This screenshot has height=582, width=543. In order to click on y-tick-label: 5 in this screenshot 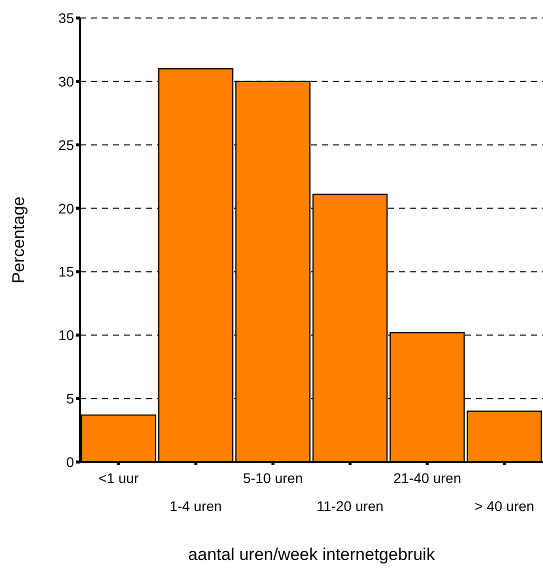, I will do `click(70, 398)`.